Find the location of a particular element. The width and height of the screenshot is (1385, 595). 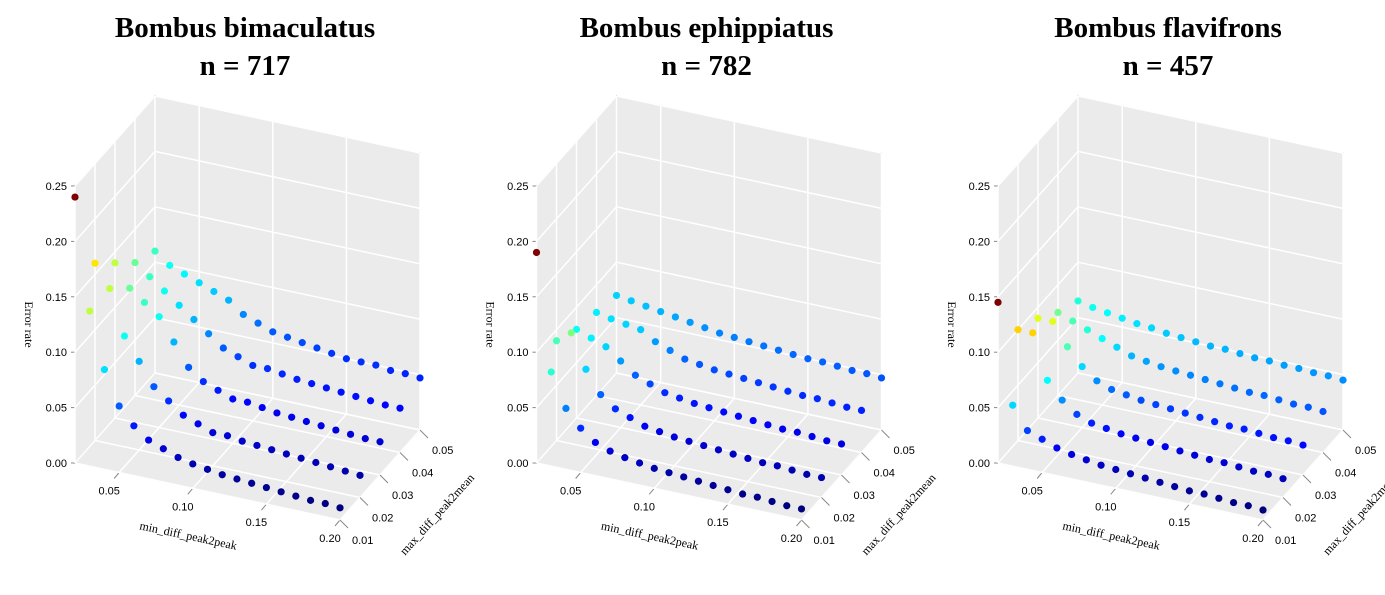

chart-title: Bombus flavifrons is located at coordinates (1167, 28).